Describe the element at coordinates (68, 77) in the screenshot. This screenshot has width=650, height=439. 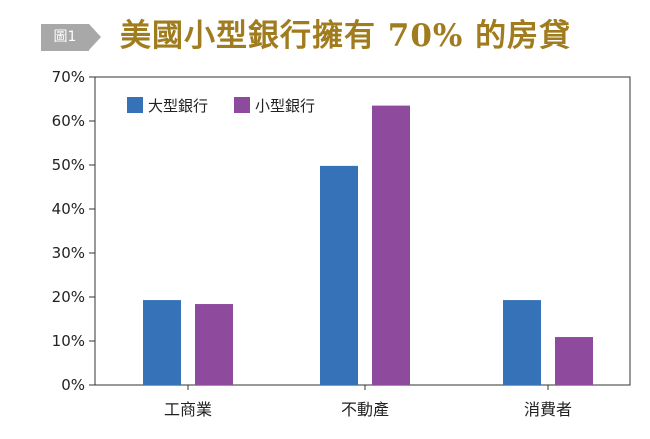
I see `y-tick-label: 70%` at that location.